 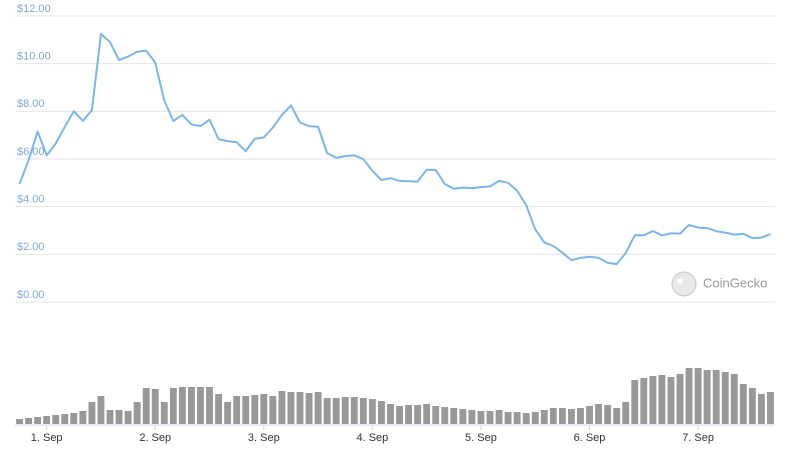 I want to click on x-tick-label: 2. Sep, so click(x=155, y=438).